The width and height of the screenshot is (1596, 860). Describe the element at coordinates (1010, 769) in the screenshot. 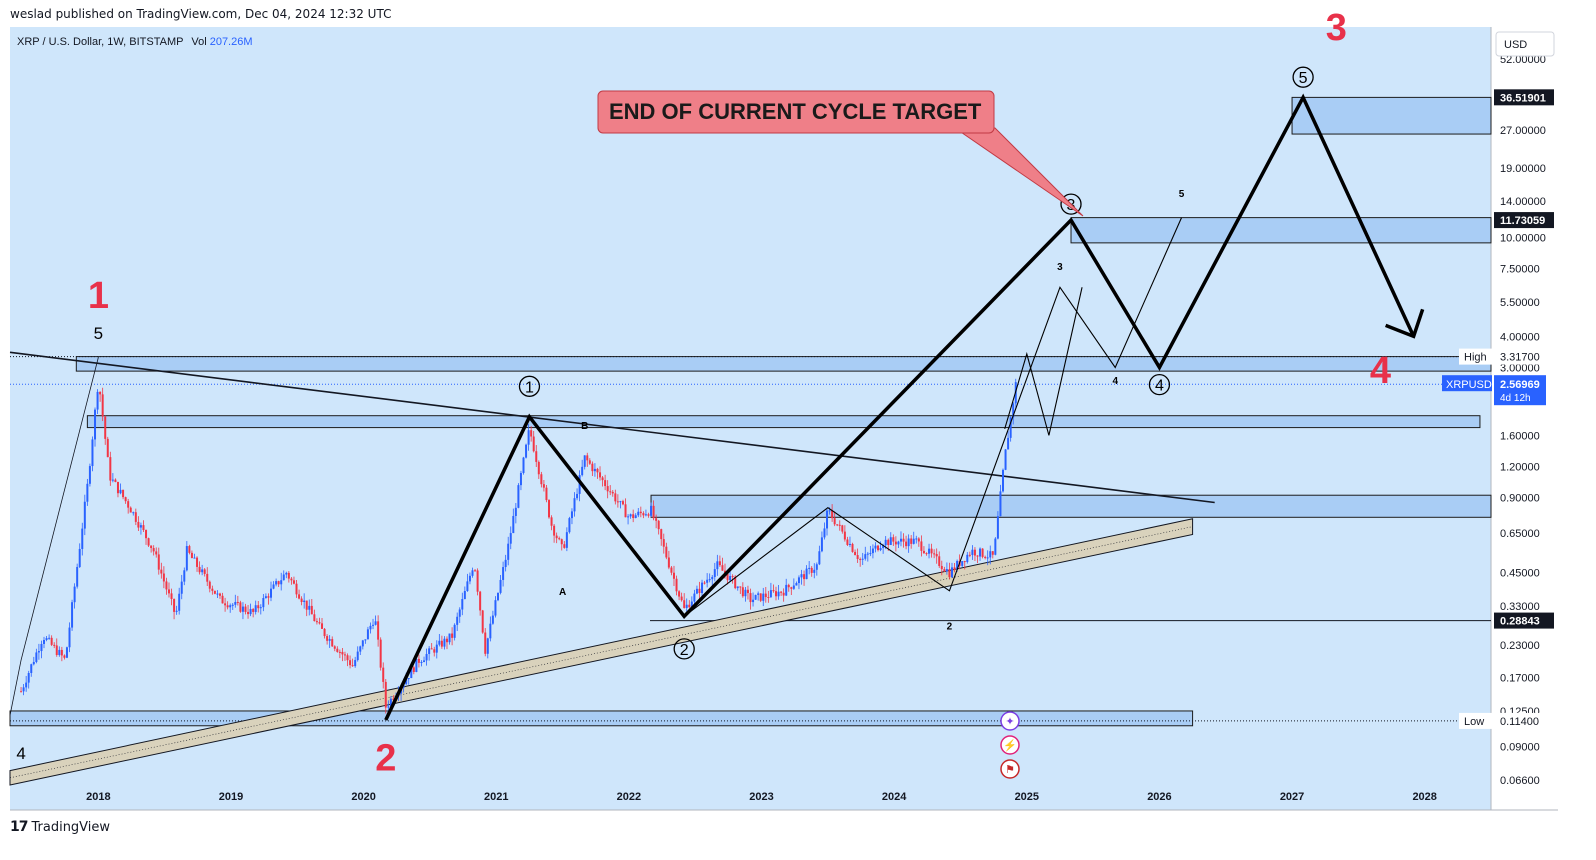

I see `us-flag-icon` at that location.